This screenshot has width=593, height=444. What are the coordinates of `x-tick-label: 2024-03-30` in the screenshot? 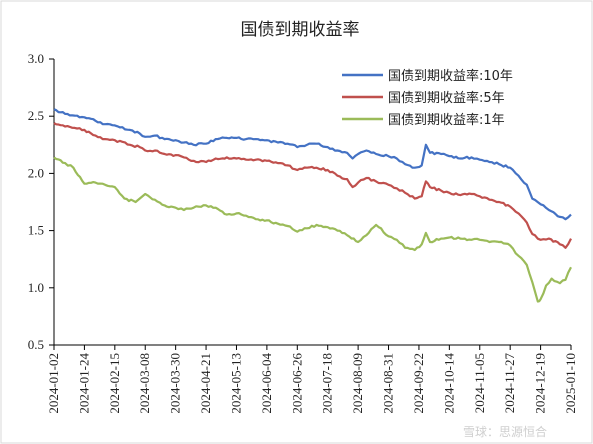 It's located at (175, 383).